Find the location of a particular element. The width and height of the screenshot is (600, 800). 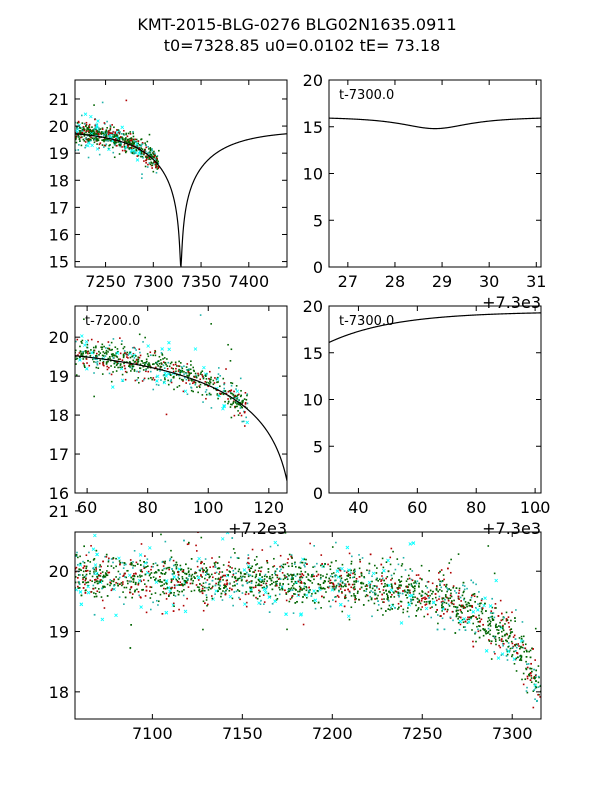

data-points is located at coordinates (117, 139).